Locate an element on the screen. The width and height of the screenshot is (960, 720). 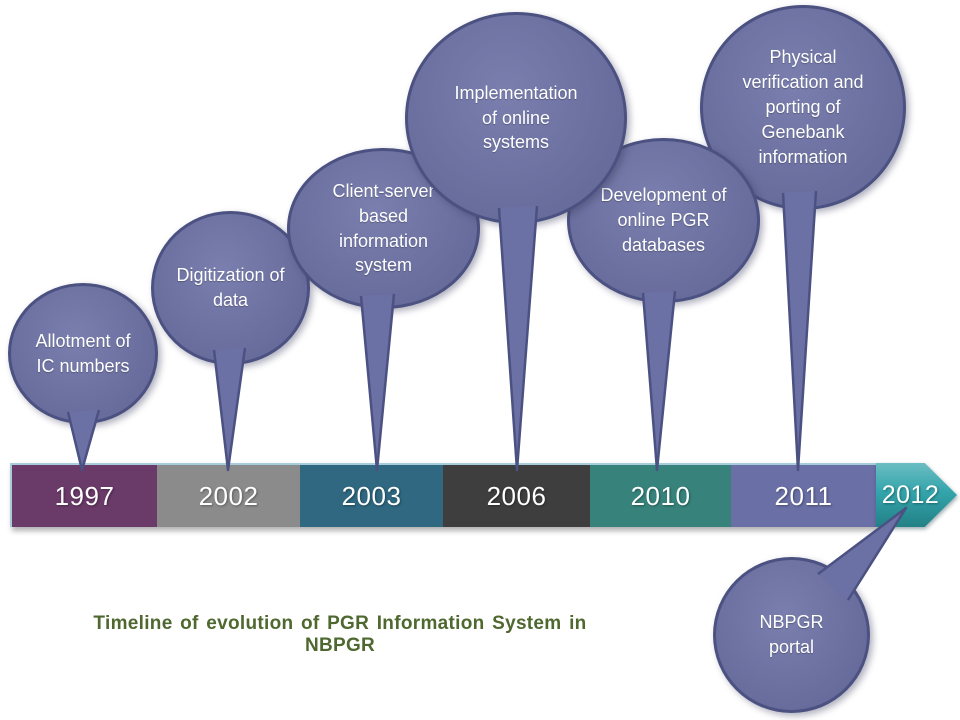
timeline-bar: 1997 2002 2003 2006 2010 2011 is located at coordinates (443, 495).